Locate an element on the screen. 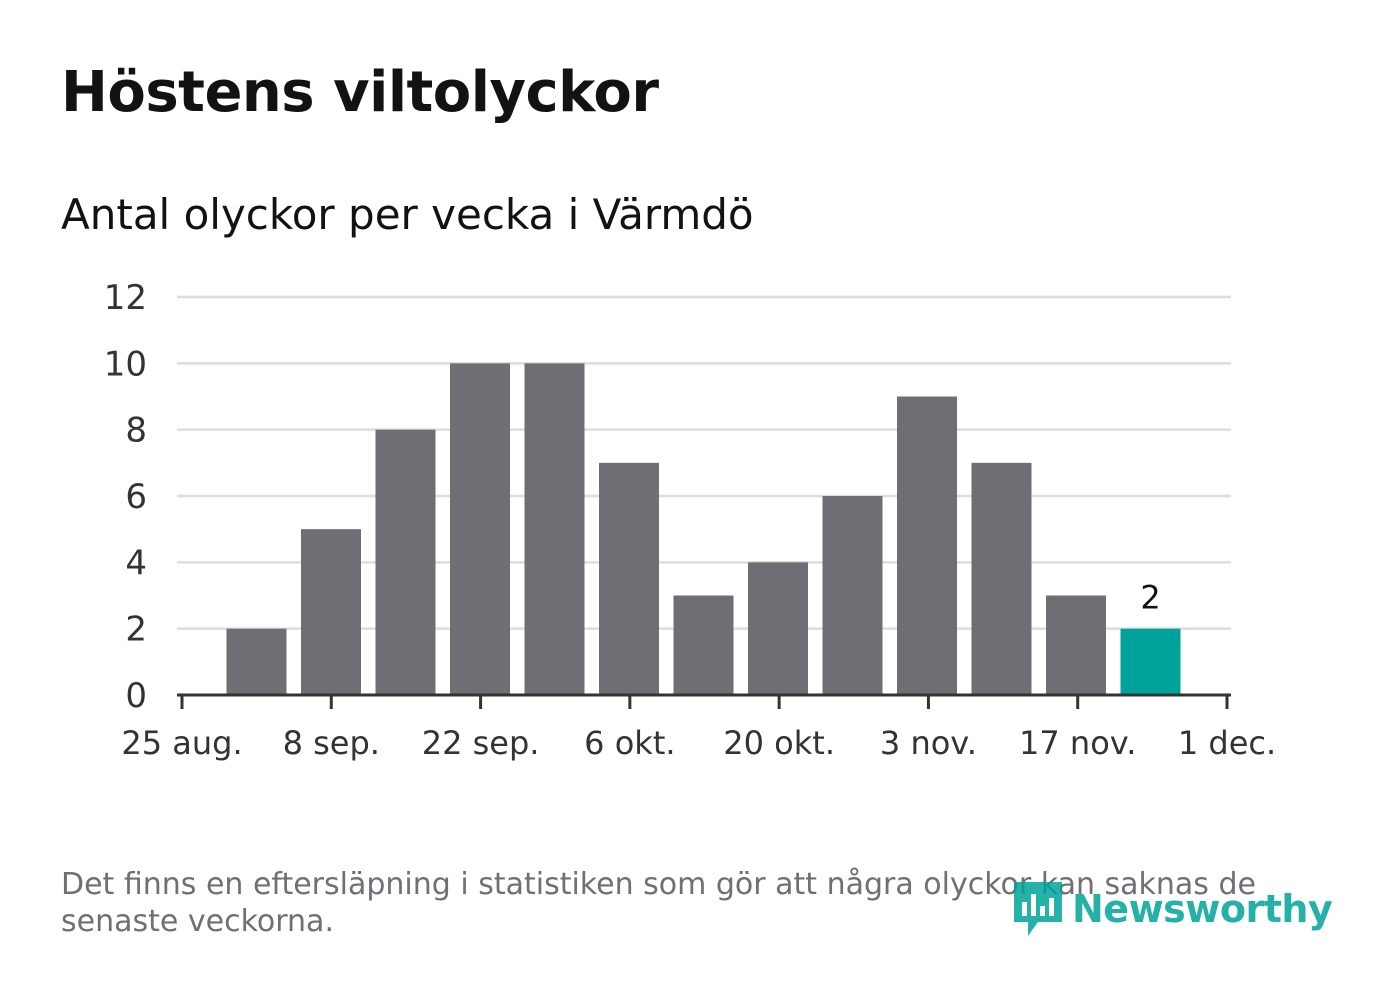 Image resolution: width=1382 pixels, height=999 pixels. x-tick-label: 1 dec. is located at coordinates (1227, 743).